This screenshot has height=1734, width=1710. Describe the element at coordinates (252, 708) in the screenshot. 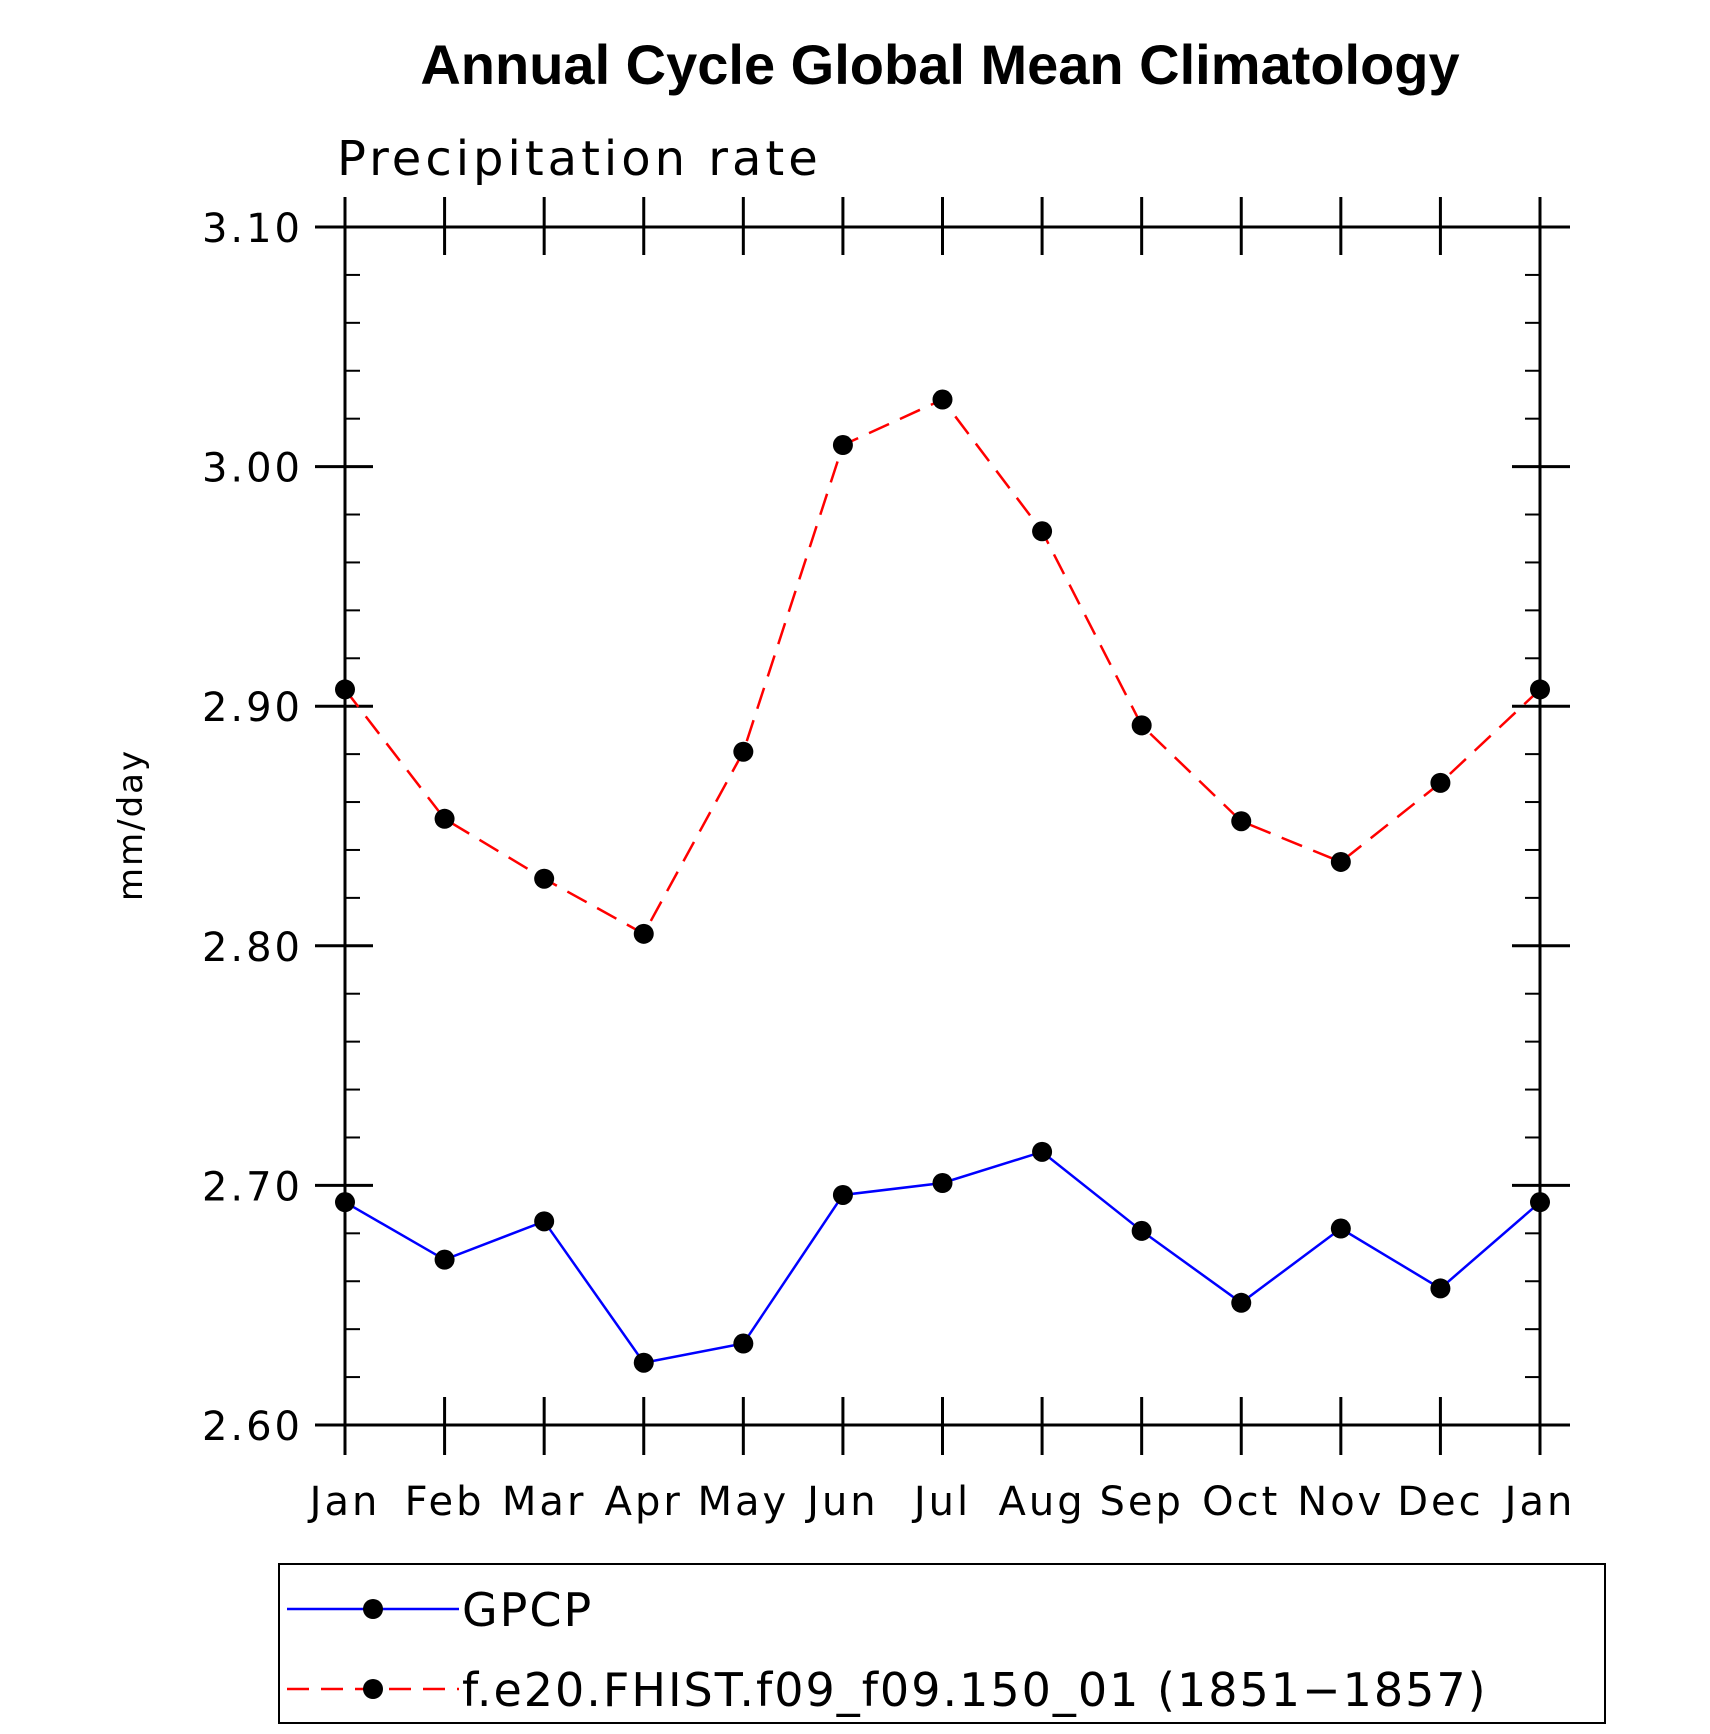

I see `y-tick-label: 2.90` at that location.